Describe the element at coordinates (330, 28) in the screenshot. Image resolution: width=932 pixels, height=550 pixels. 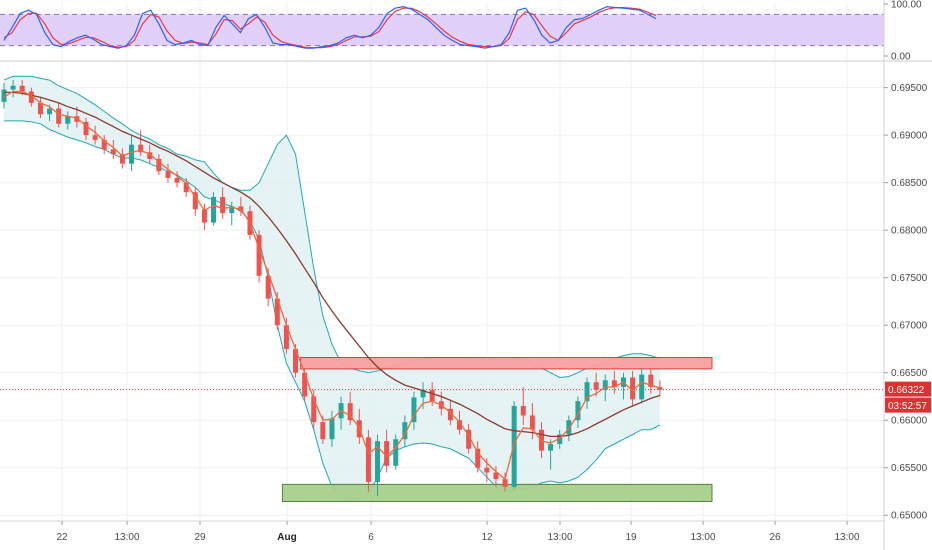
I see `stoch-d-line` at that location.